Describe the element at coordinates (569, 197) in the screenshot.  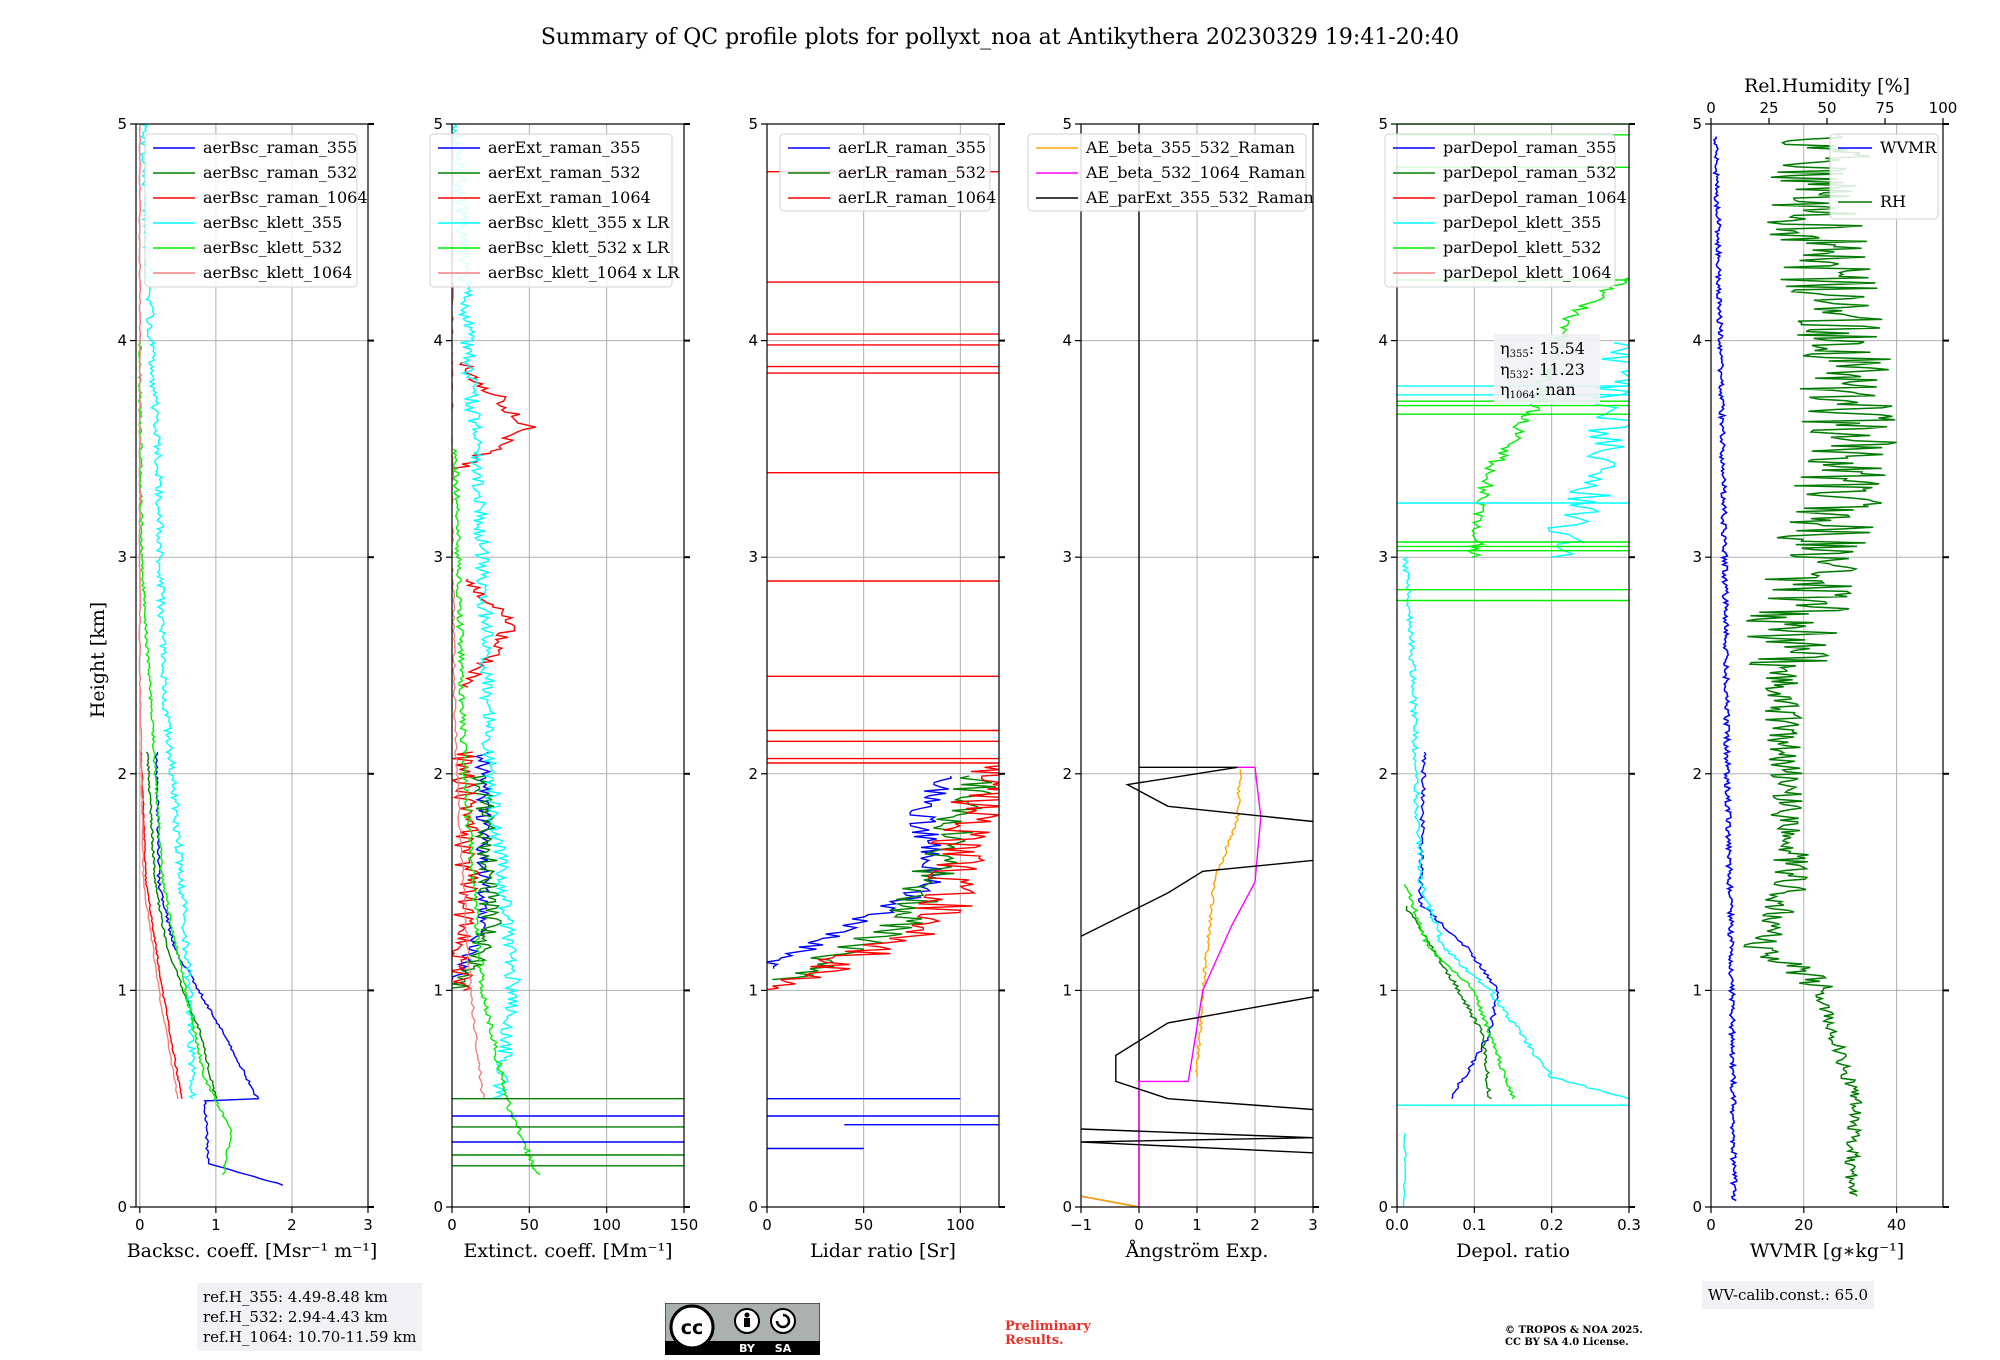
I see `legend-label: aerExt_raman_1064` at that location.